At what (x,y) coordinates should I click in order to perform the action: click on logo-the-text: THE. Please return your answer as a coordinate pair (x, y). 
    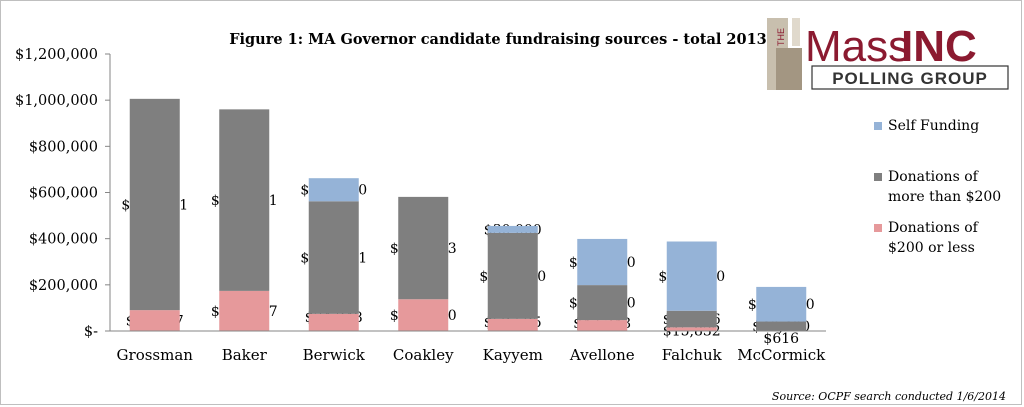
    Looking at the image, I should click on (781, 37).